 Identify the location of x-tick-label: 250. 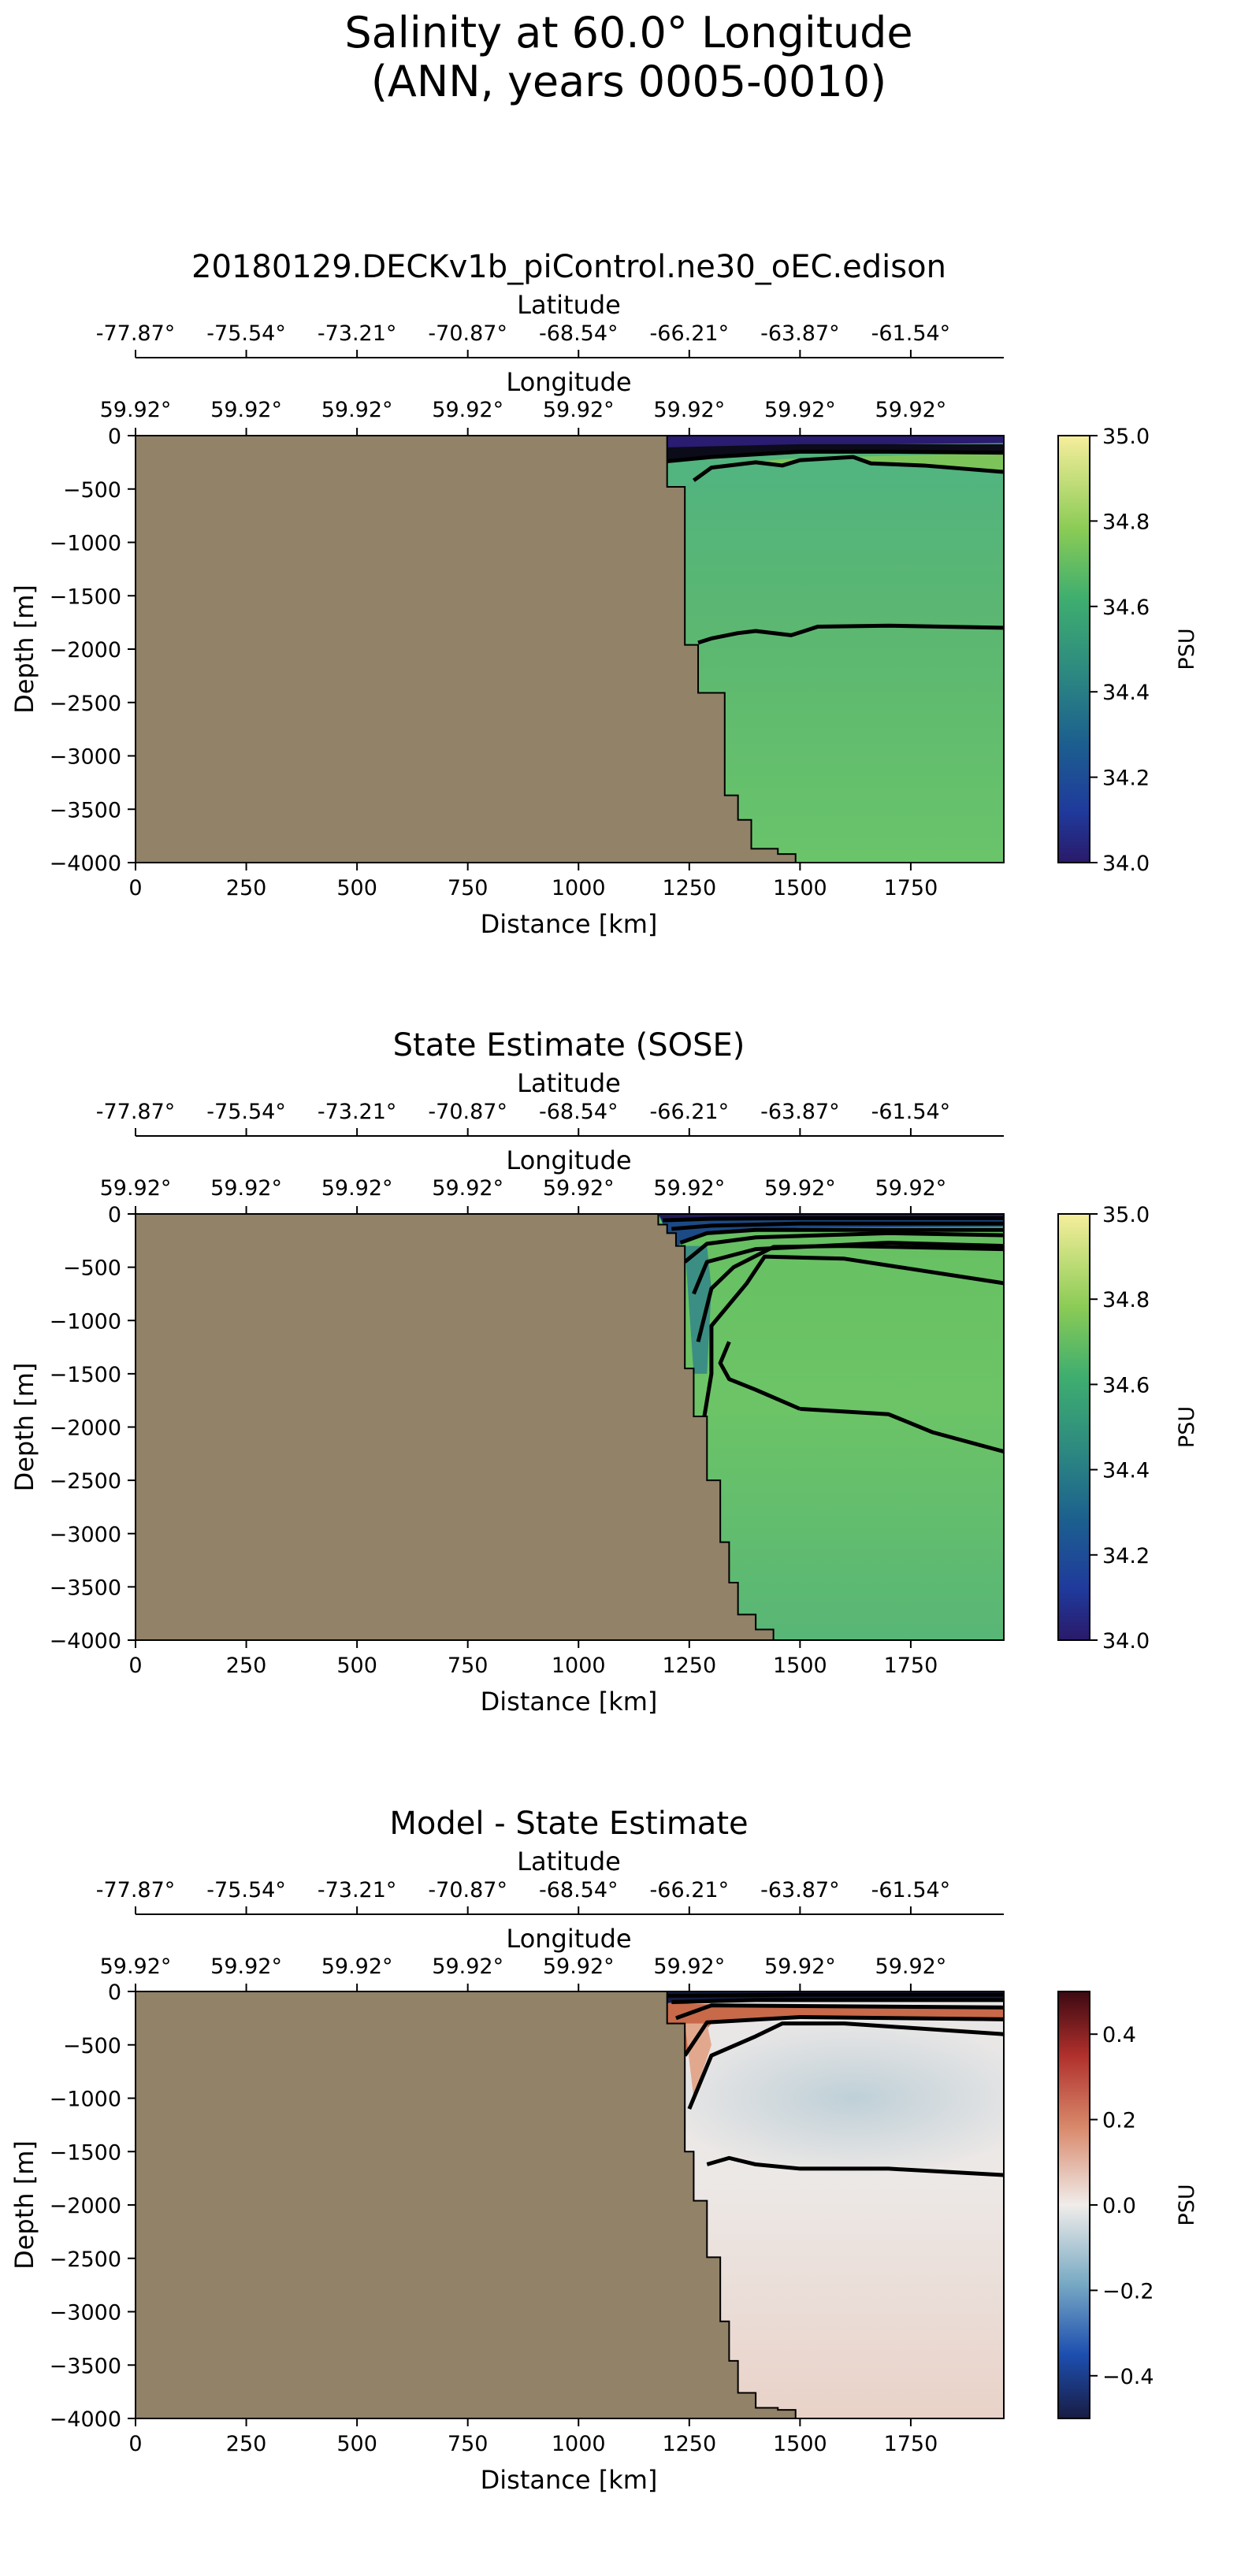
(246, 2444).